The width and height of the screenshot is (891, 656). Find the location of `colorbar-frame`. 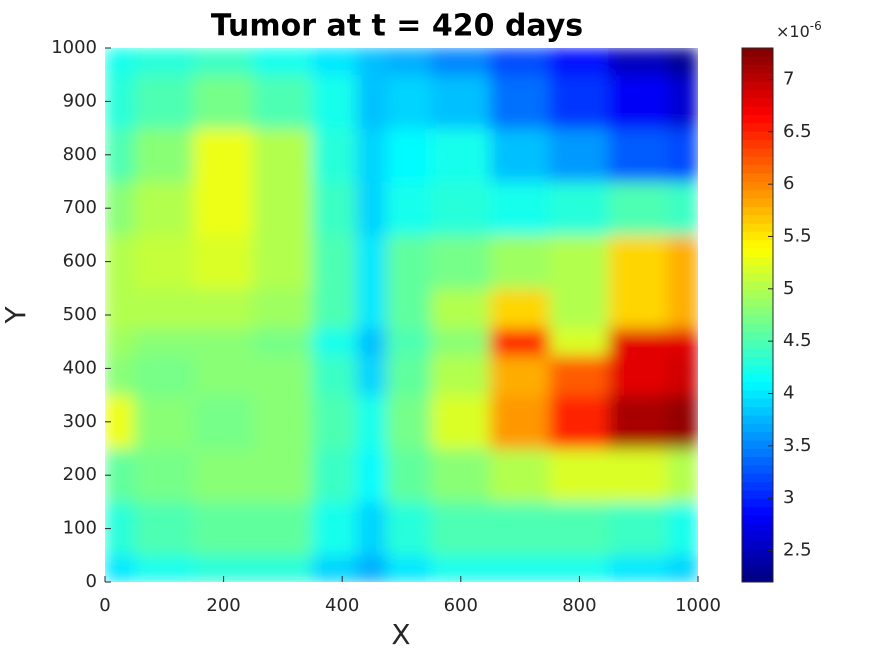

colorbar-frame is located at coordinates (757, 315).